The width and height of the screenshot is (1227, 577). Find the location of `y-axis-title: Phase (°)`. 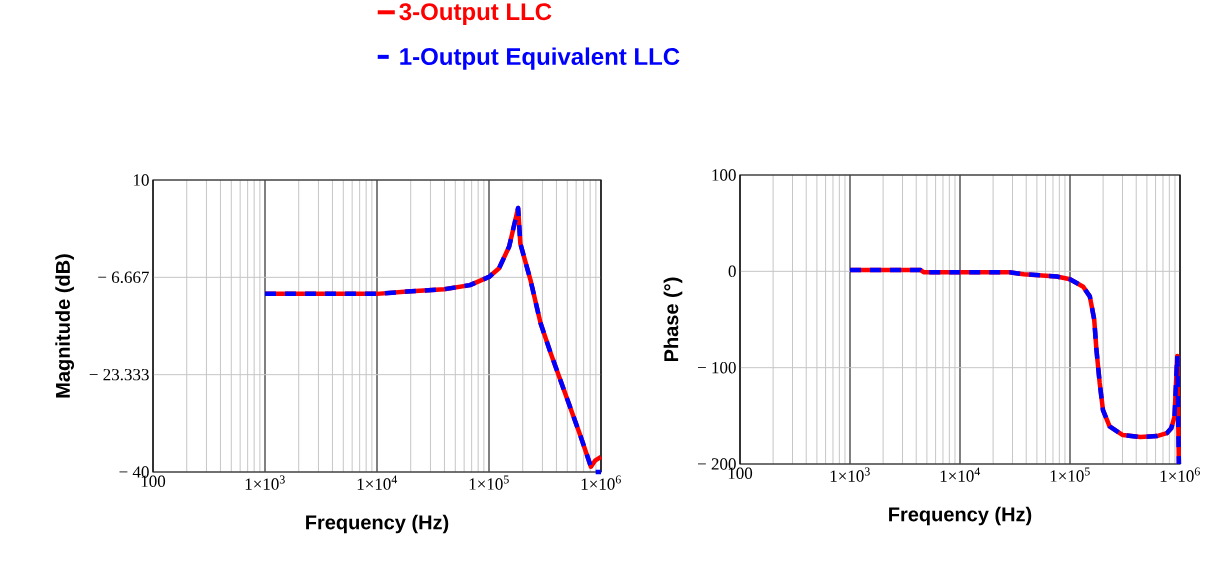

y-axis-title: Phase (°) is located at coordinates (673, 319).